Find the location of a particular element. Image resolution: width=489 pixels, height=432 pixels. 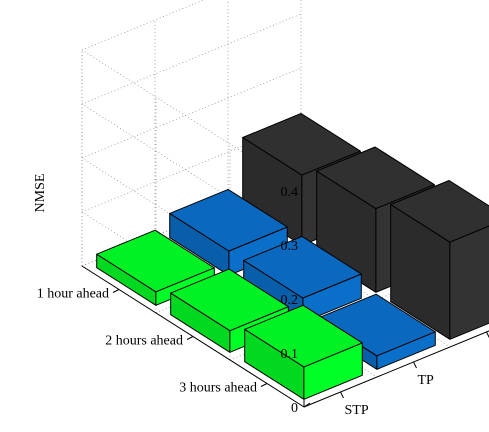

column-tick-label: TP is located at coordinates (426, 380).